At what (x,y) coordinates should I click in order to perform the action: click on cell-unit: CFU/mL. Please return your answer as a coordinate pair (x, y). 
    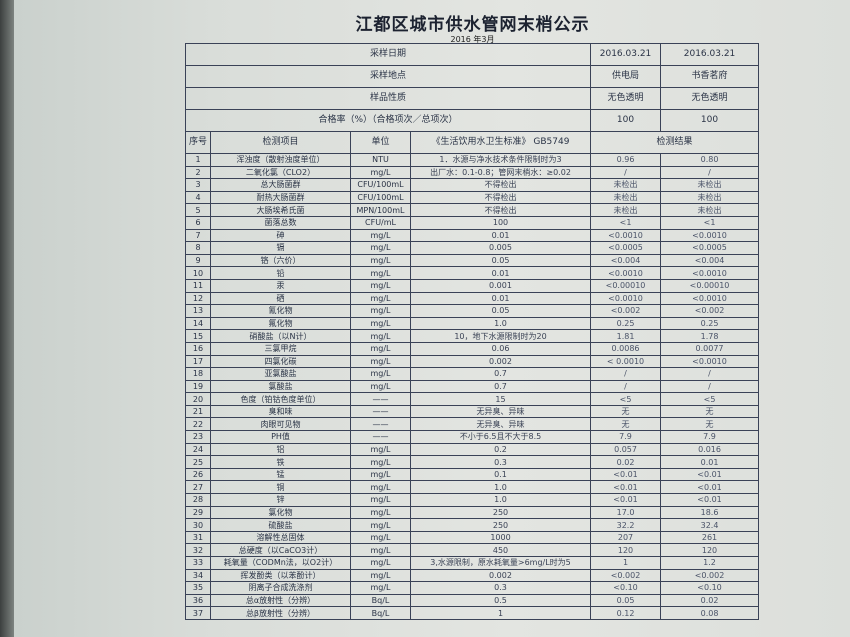
    Looking at the image, I should click on (380, 222).